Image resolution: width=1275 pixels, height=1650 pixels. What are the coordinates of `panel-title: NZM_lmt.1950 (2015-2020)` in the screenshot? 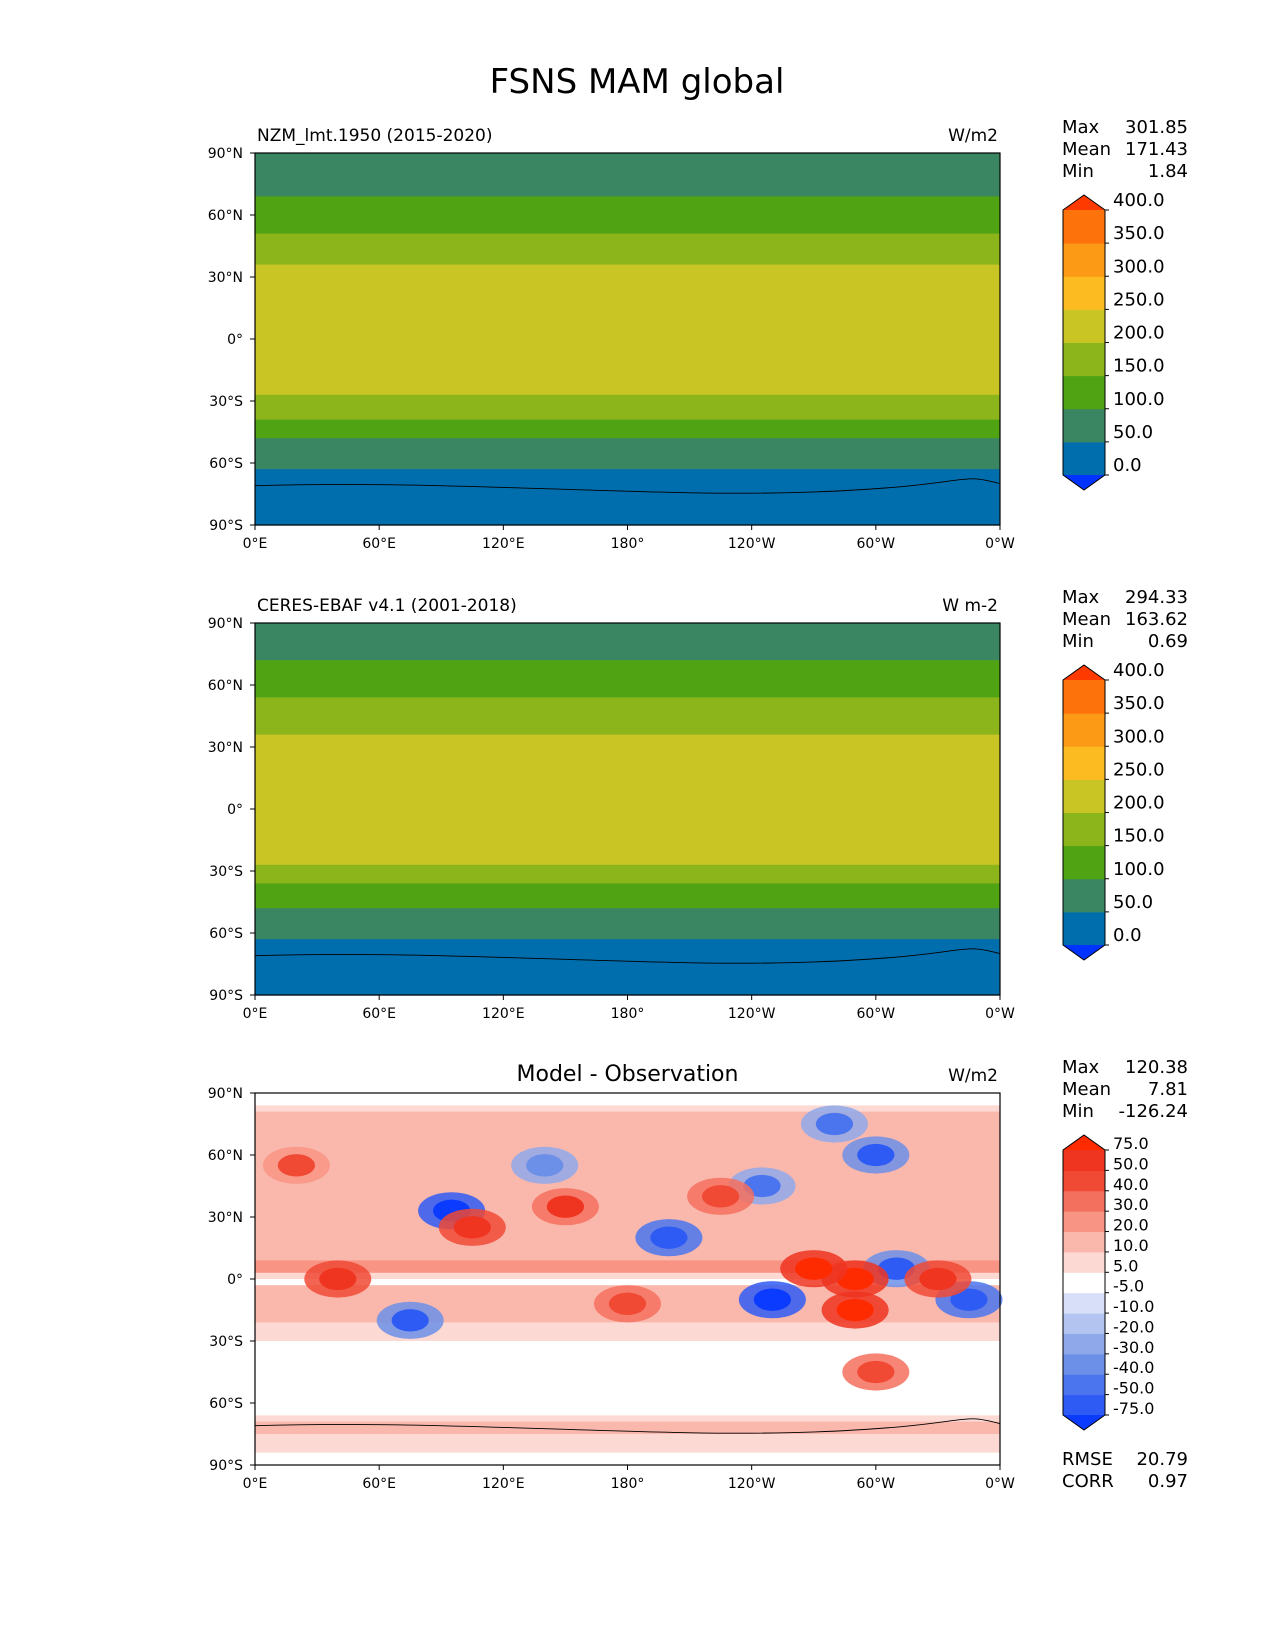 It's located at (374, 136).